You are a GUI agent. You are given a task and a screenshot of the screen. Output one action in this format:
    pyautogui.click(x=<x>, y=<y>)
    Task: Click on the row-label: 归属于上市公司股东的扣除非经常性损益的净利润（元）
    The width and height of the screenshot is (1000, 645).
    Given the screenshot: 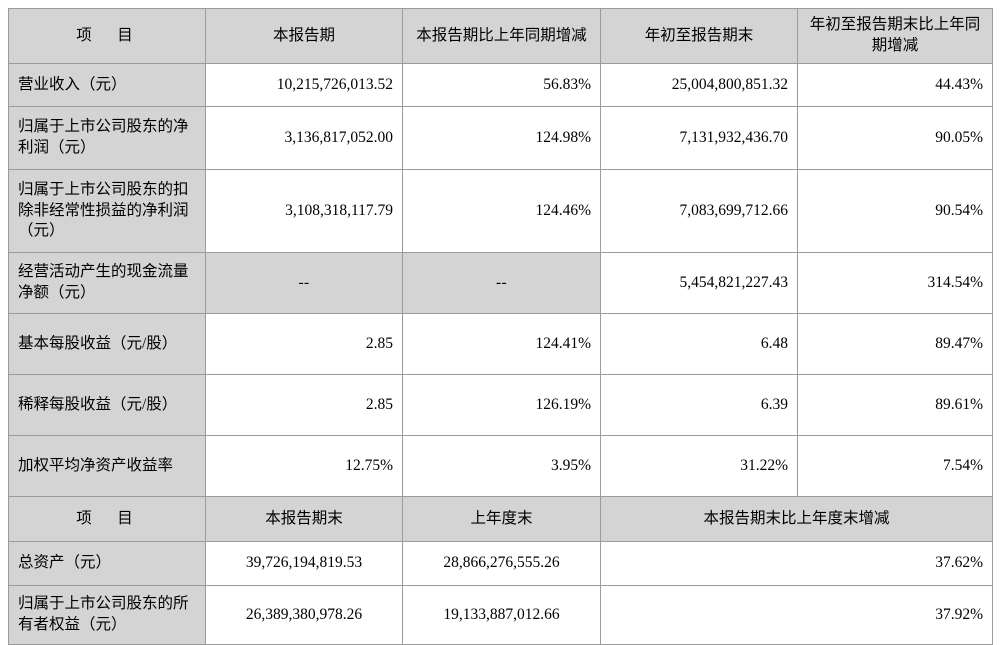 What is the action you would take?
    pyautogui.click(x=107, y=211)
    